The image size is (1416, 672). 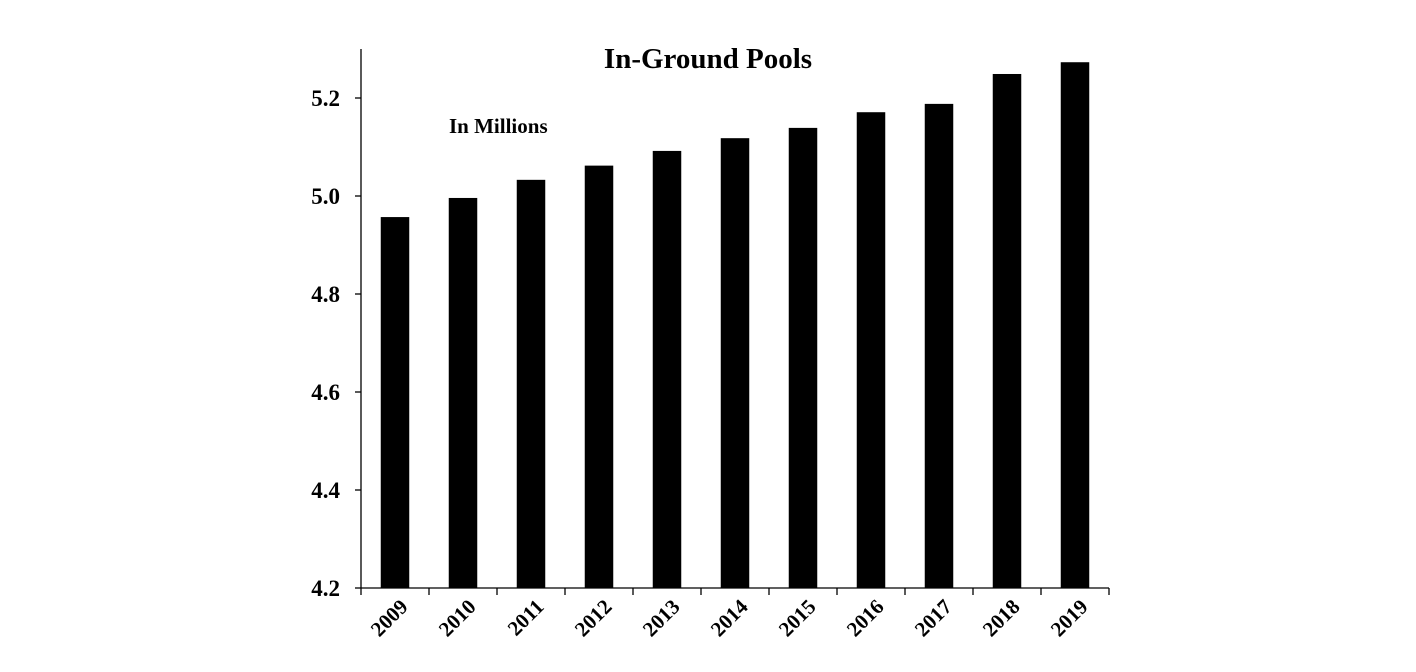 What do you see at coordinates (667, 369) in the screenshot?
I see `bar-2013` at bounding box center [667, 369].